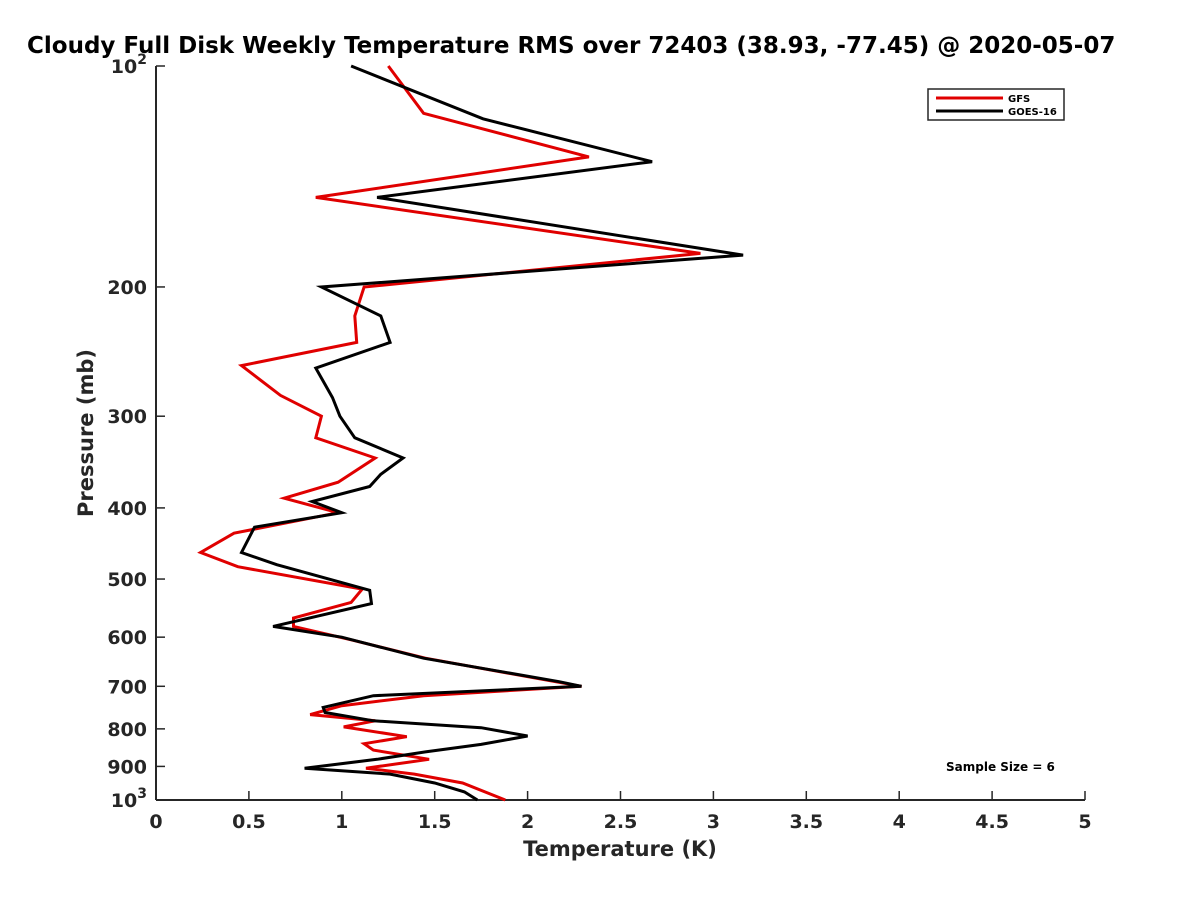 The width and height of the screenshot is (1200, 900). What do you see at coordinates (127, 288) in the screenshot?
I see `y-tick-label: 200` at bounding box center [127, 288].